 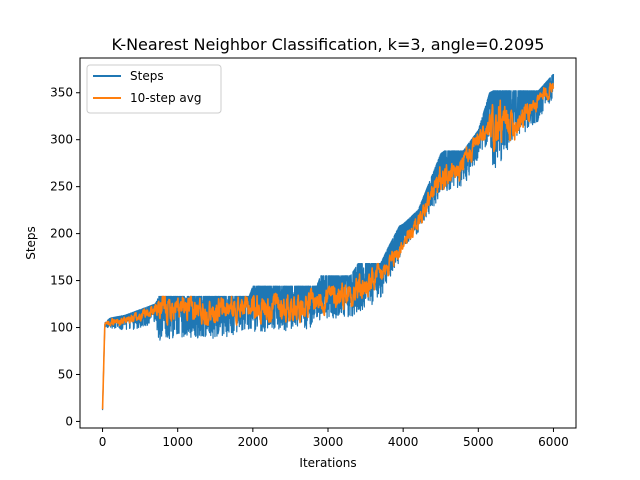 I want to click on x-axis: 0 1000 2000 3000 4000 5000 6000, so click(x=334, y=438).